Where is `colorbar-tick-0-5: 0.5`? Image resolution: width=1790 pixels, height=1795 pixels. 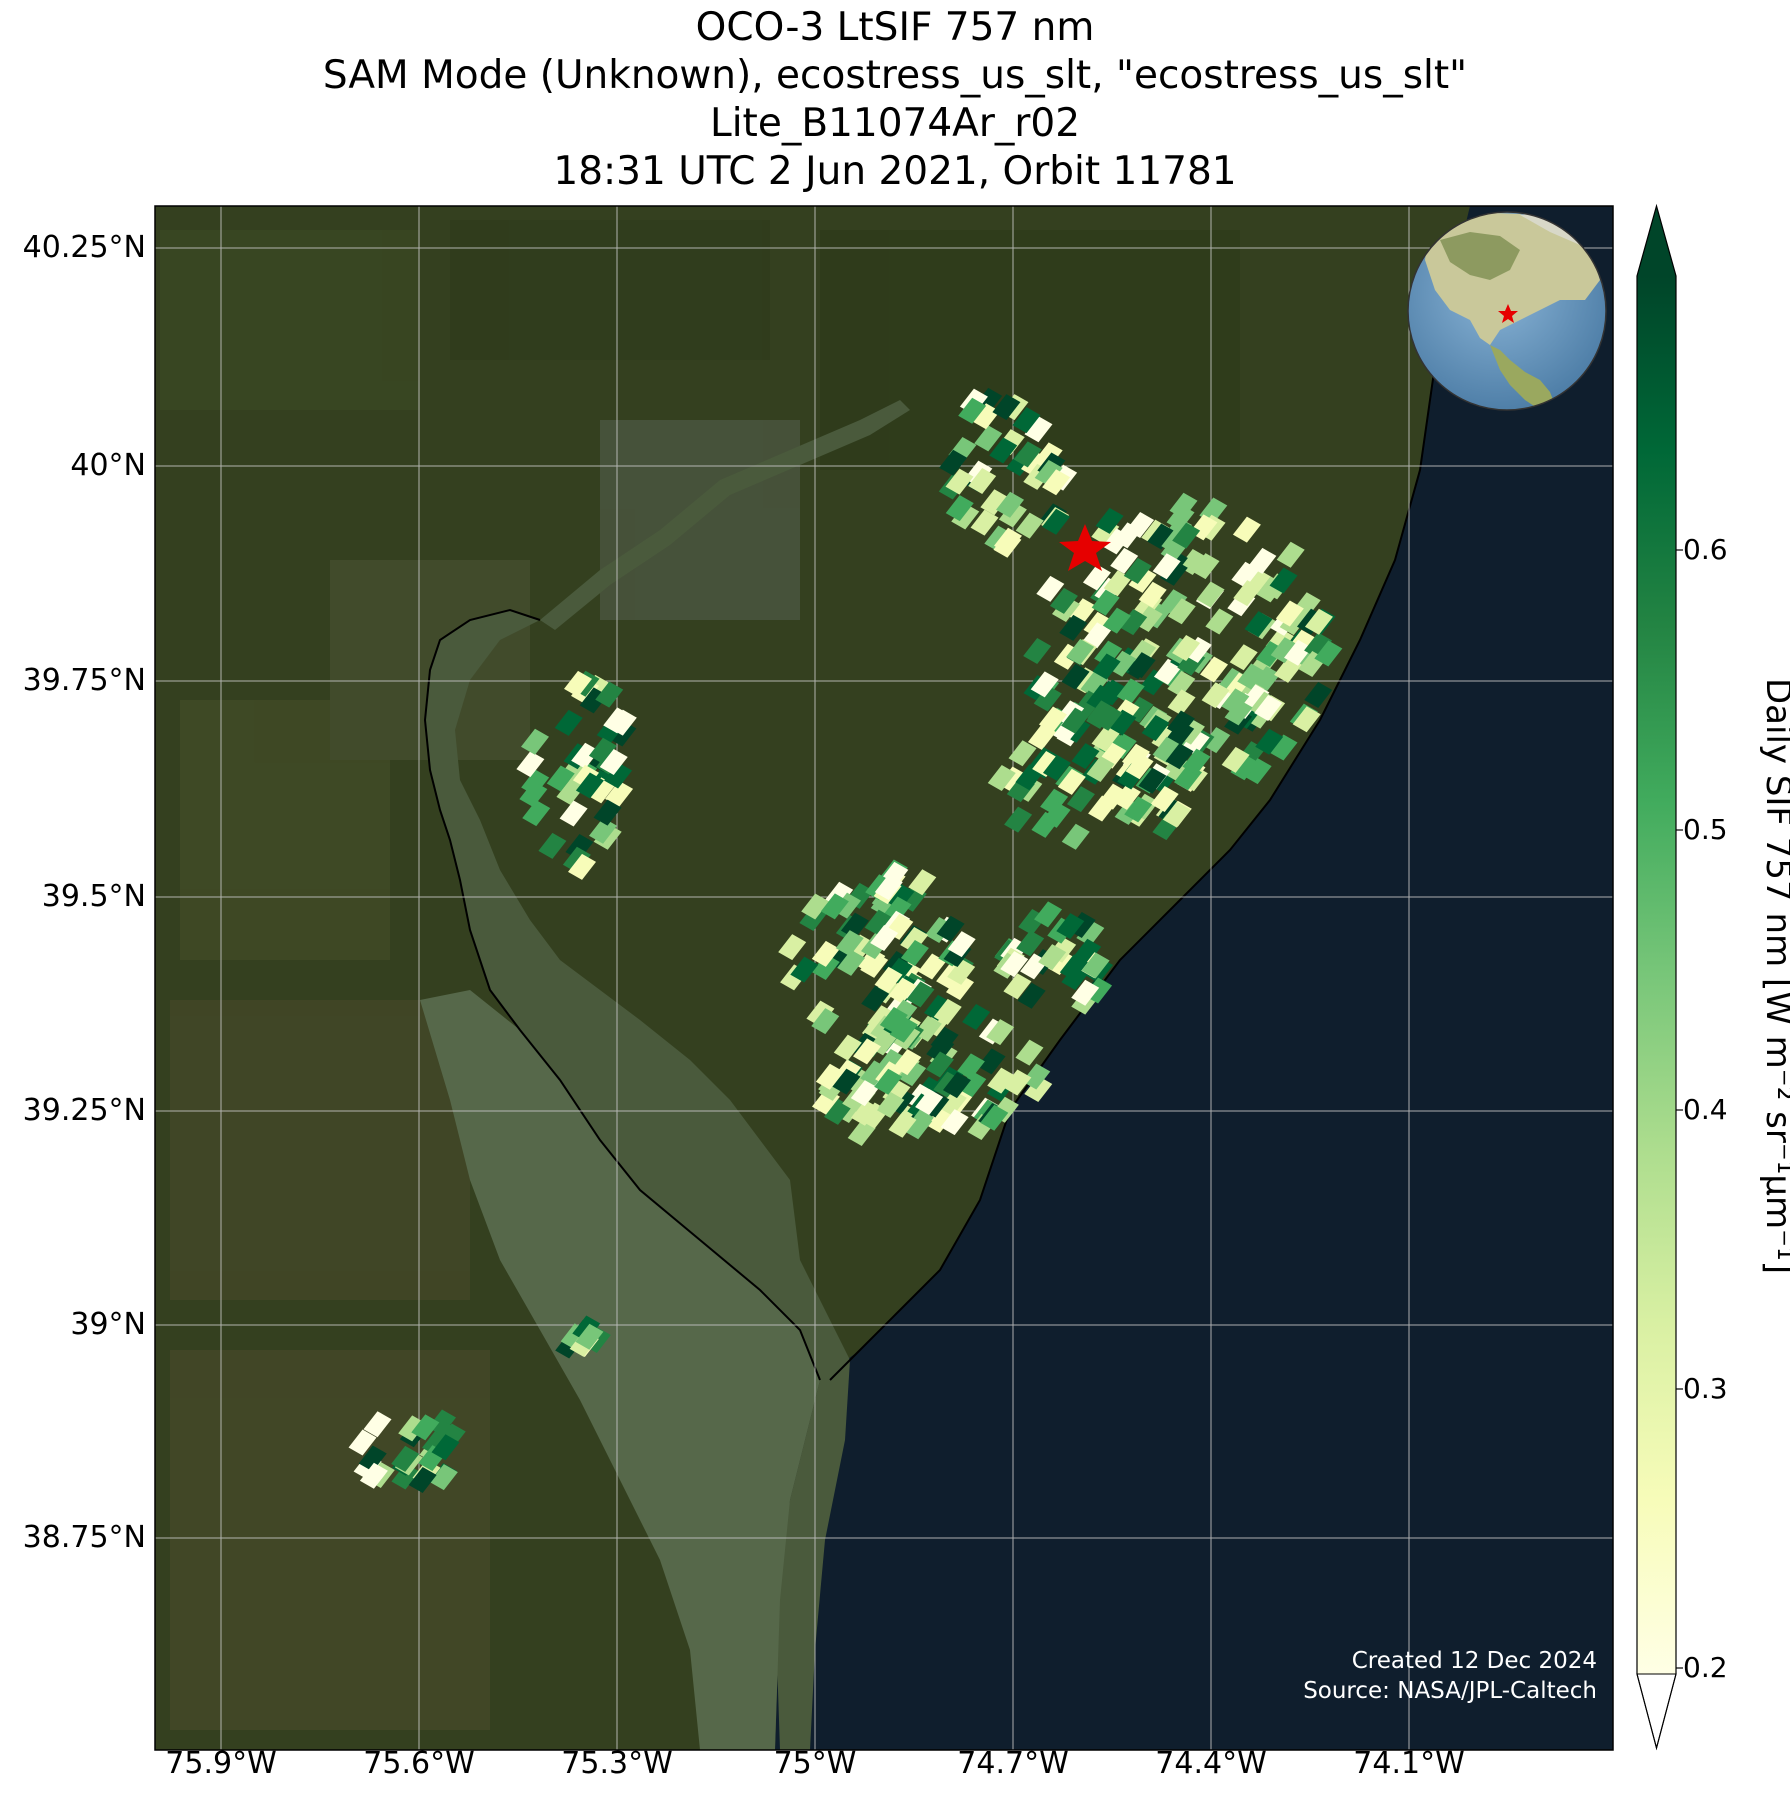
colorbar-tick-0-5: 0.5 is located at coordinates (1705, 829).